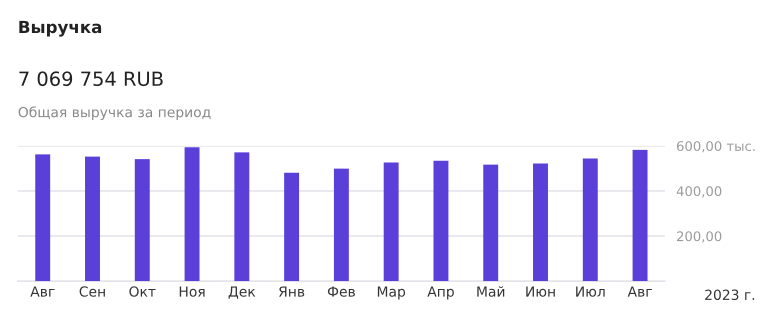  What do you see at coordinates (114, 113) in the screenshot?
I see `text: Общая выручка за период` at bounding box center [114, 113].